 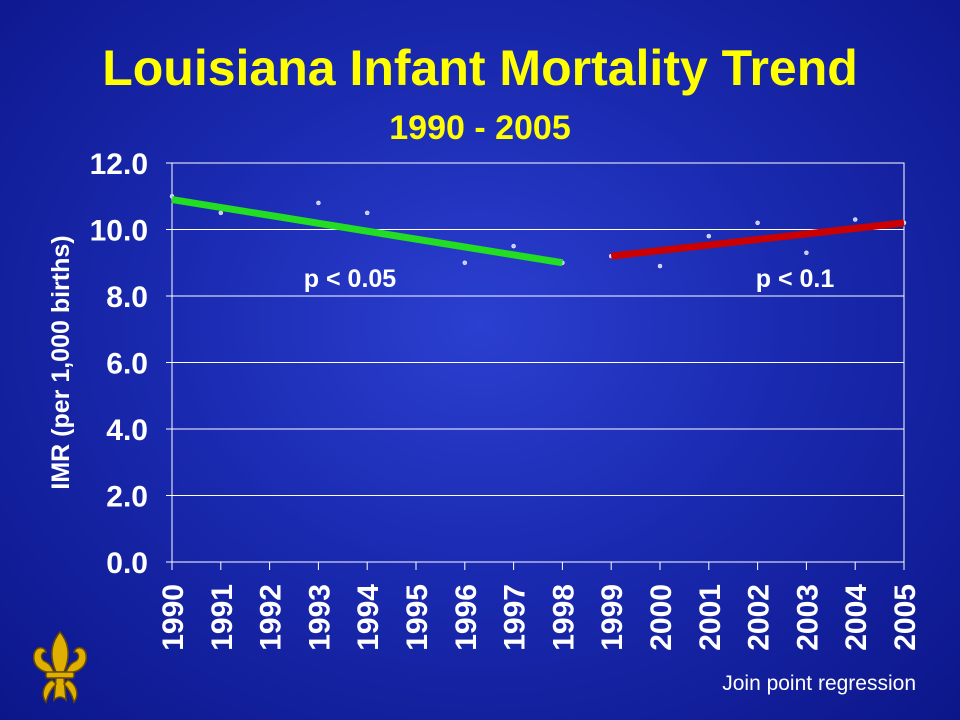 I want to click on y-tick-label: 4.0, so click(x=127, y=430).